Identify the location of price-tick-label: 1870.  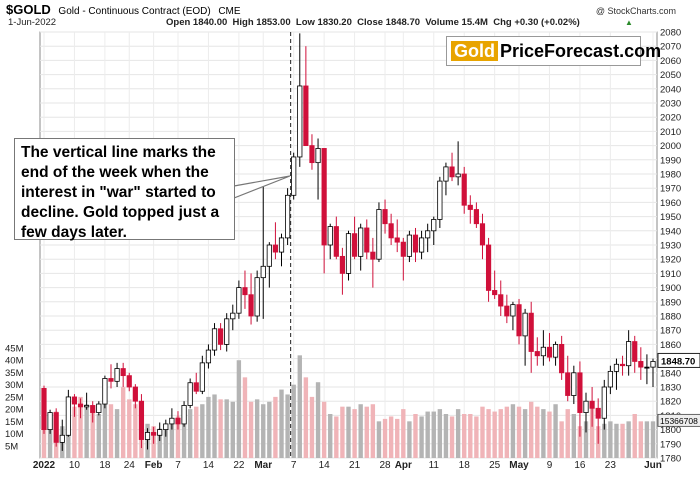
(670, 331).